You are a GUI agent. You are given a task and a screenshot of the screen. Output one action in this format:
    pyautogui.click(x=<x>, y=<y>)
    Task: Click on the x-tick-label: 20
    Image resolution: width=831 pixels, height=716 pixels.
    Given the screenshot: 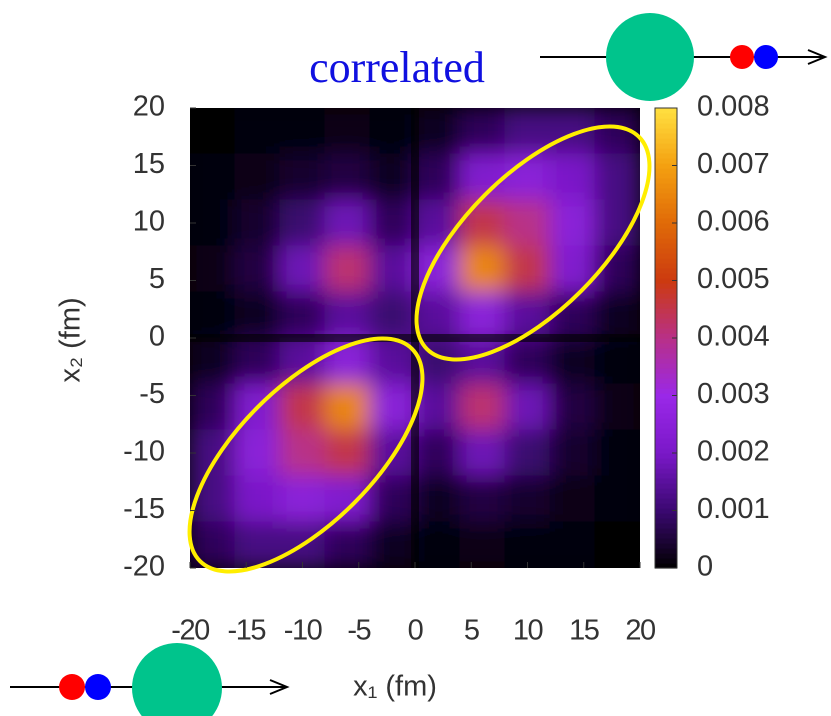 What is the action you would take?
    pyautogui.click(x=640, y=631)
    